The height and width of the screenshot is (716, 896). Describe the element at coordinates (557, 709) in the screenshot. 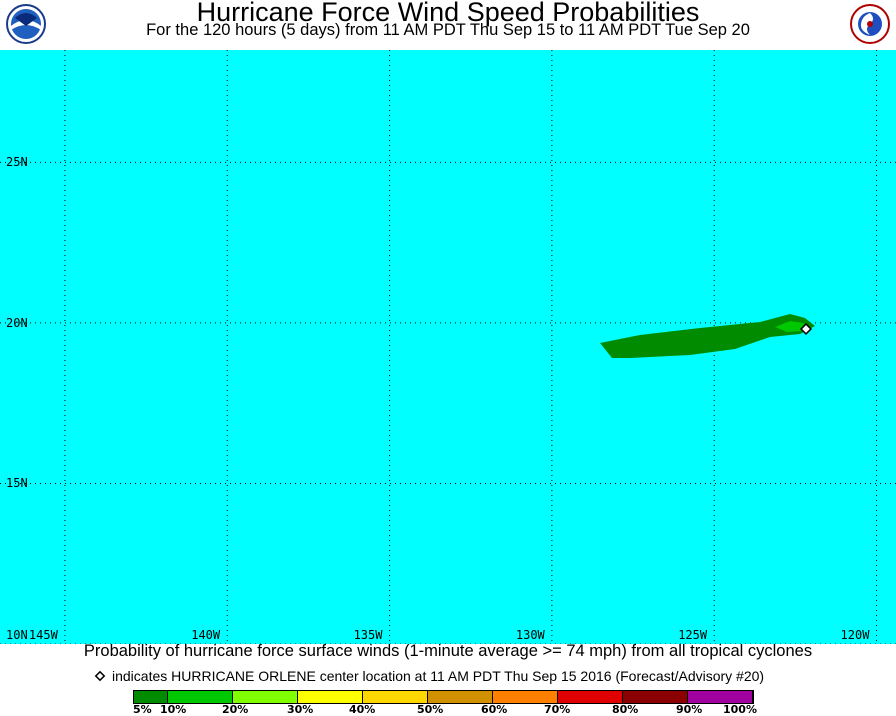

I see `legend-label: 70%` at that location.